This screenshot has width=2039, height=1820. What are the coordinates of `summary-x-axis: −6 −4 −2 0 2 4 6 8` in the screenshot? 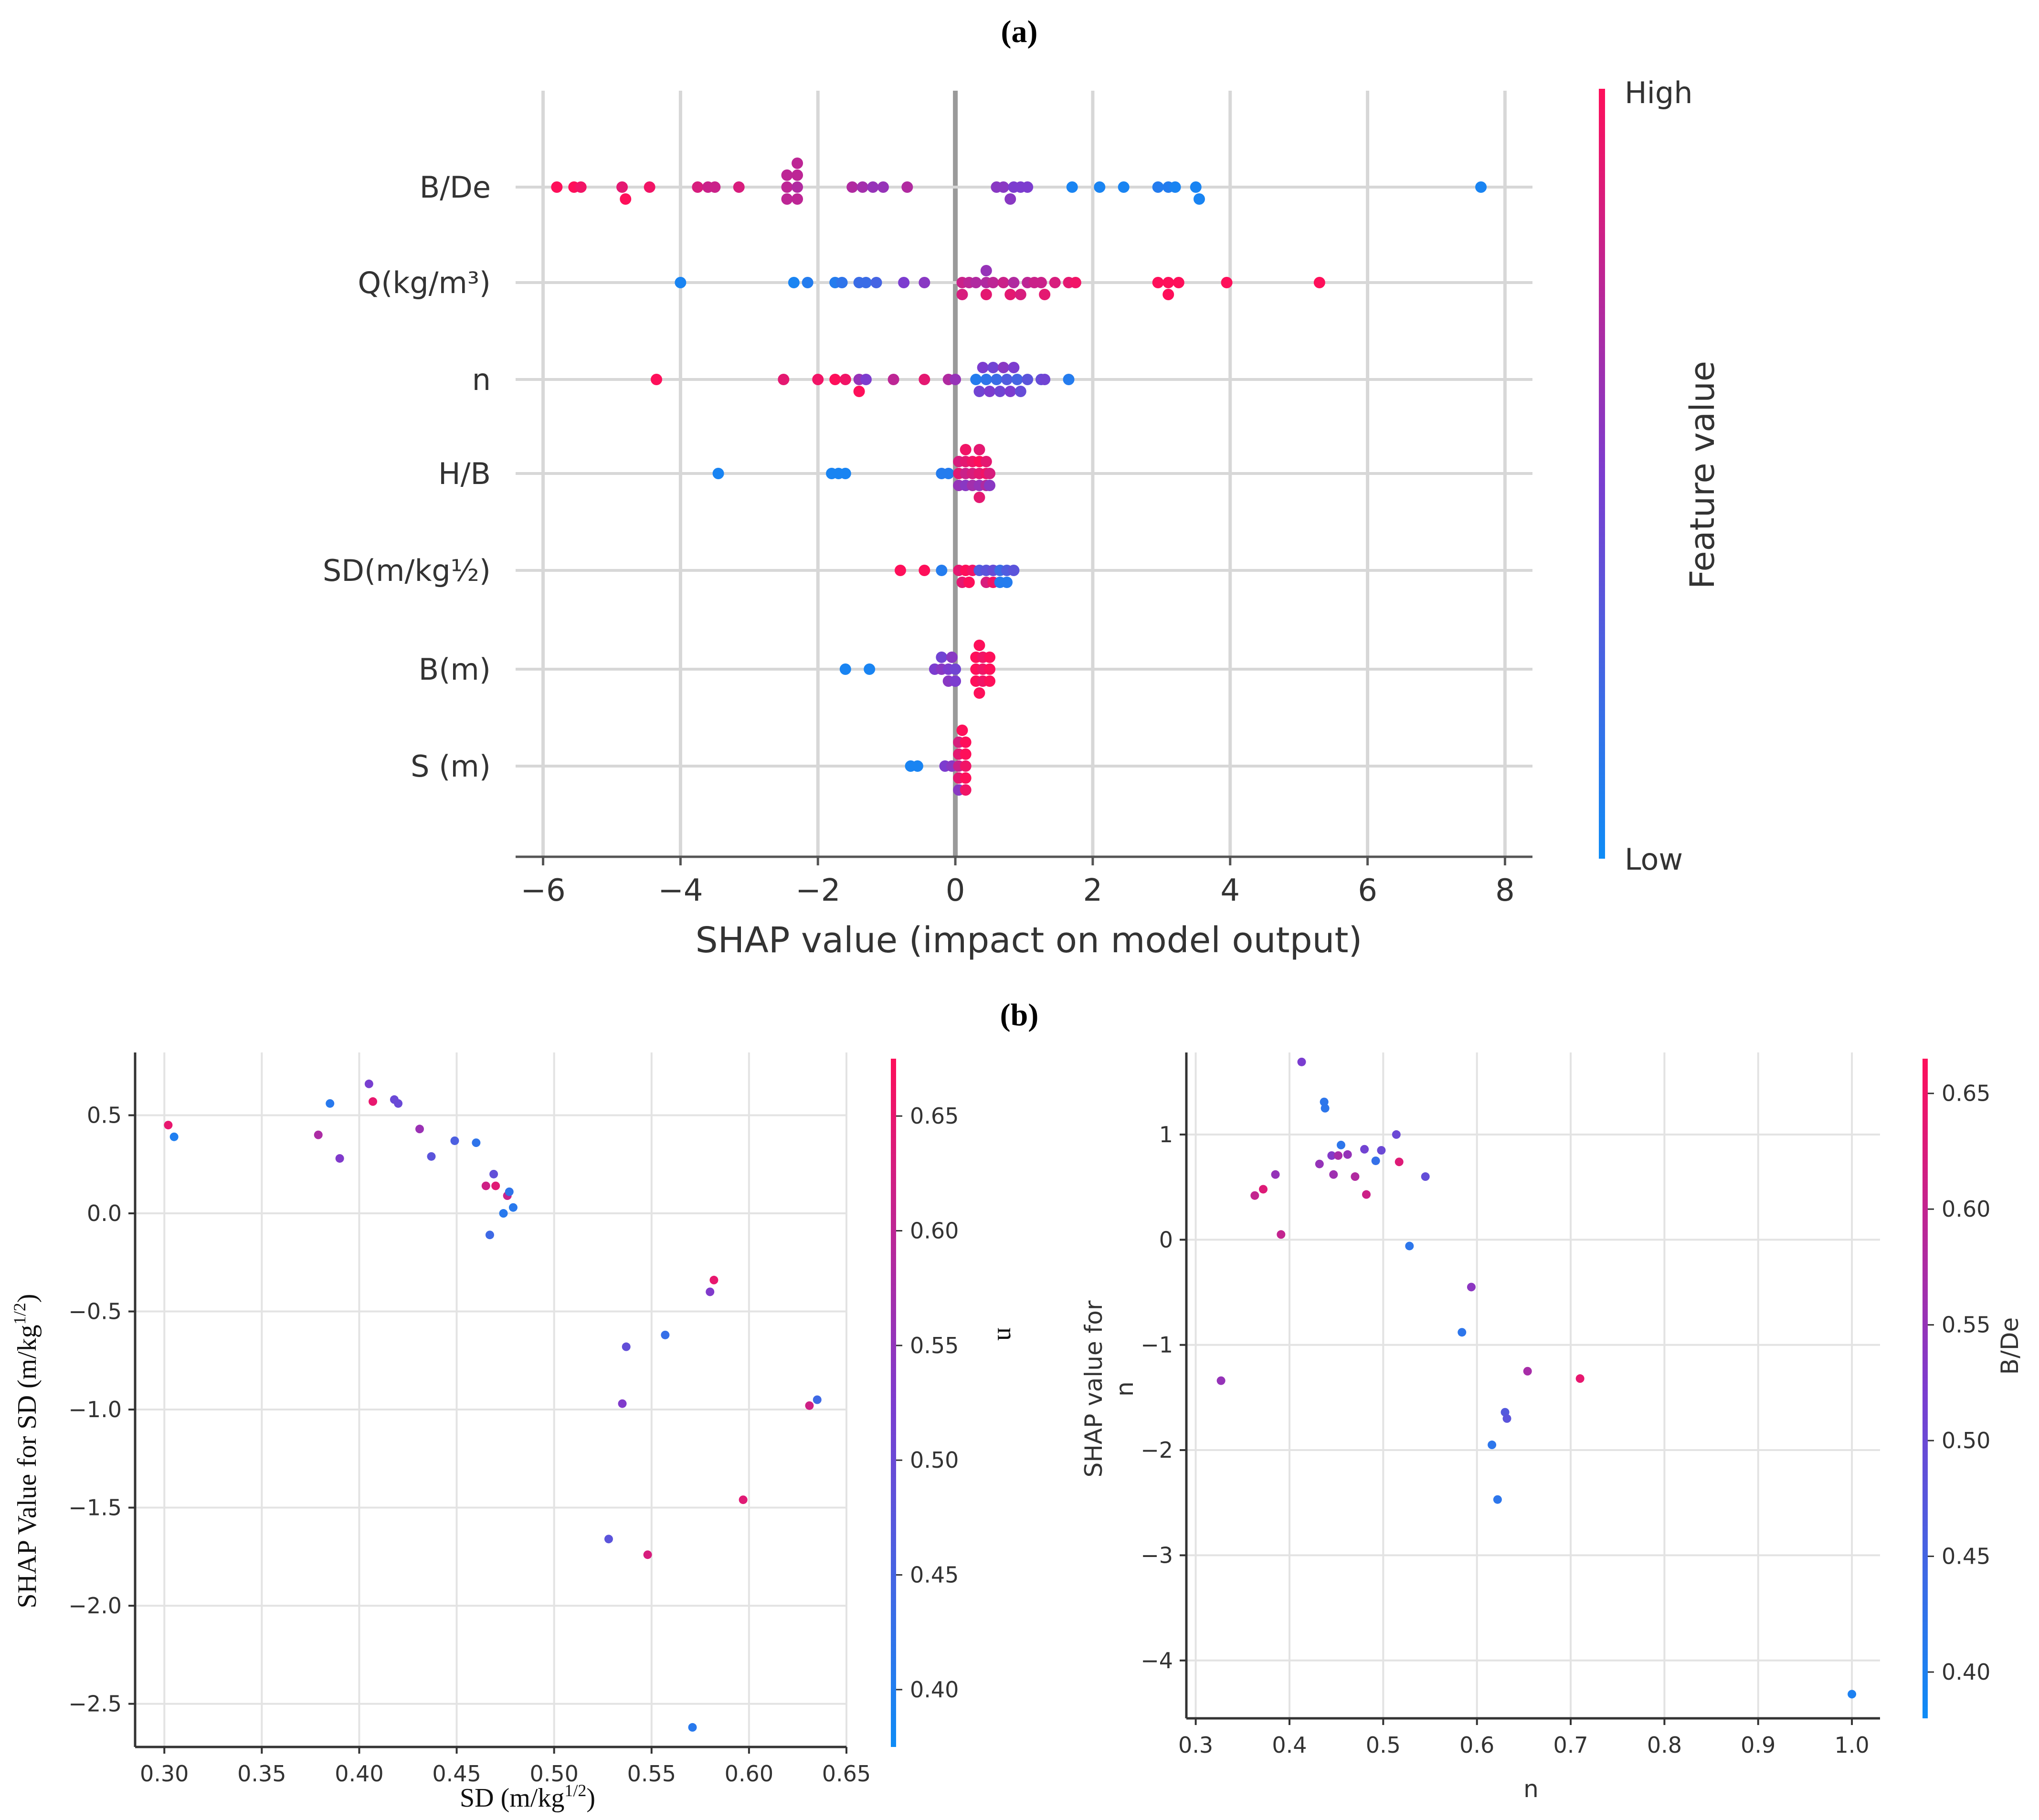 It's located at (1024, 881).